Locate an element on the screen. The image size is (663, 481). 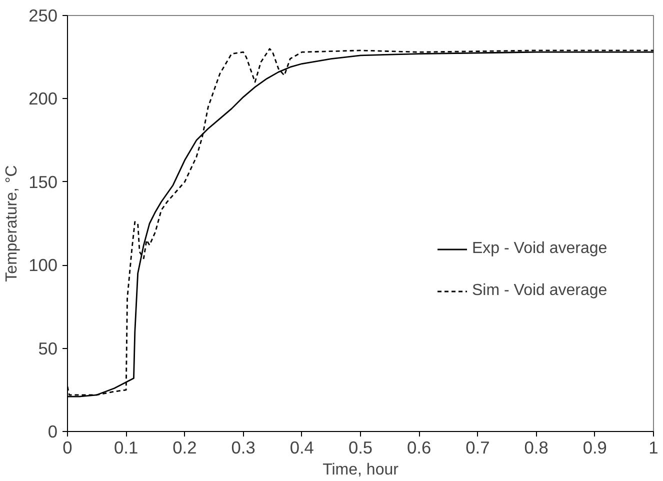
x-tick-label: 0.1 is located at coordinates (126, 448).